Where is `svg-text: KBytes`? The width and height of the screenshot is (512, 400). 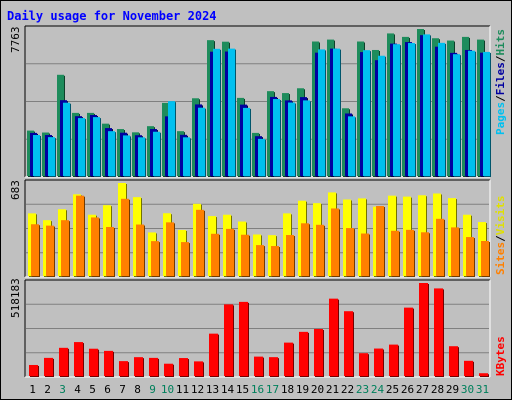
svg-text: KBytes is located at coordinates (500, 356).